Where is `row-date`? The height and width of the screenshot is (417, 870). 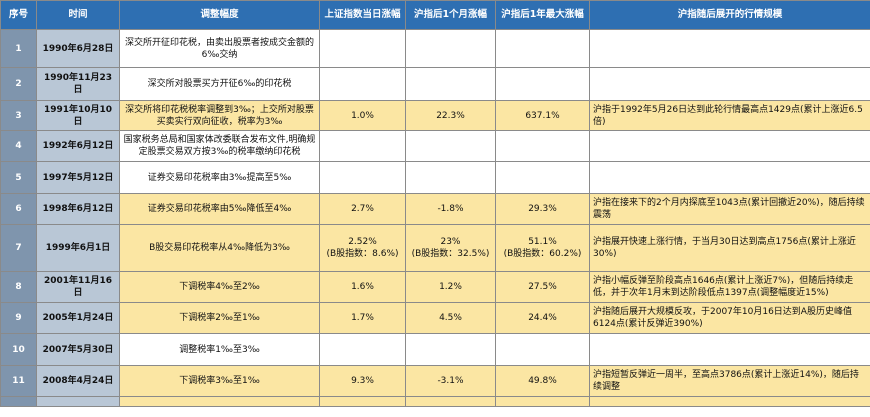 row-date is located at coordinates (78, 401).